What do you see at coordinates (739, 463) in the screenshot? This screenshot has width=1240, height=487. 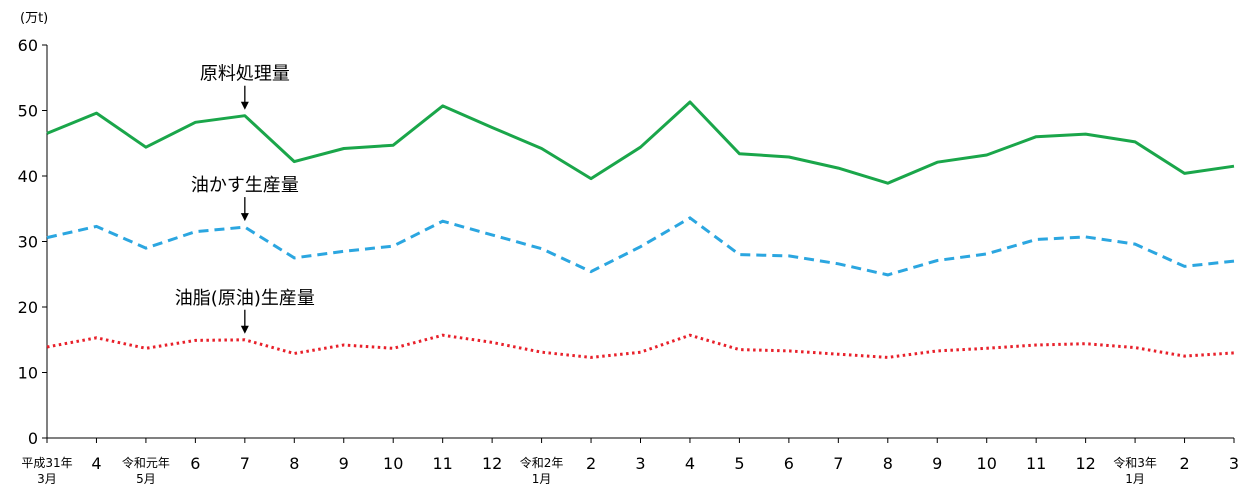 I see `x-tick-label: 5` at bounding box center [739, 463].